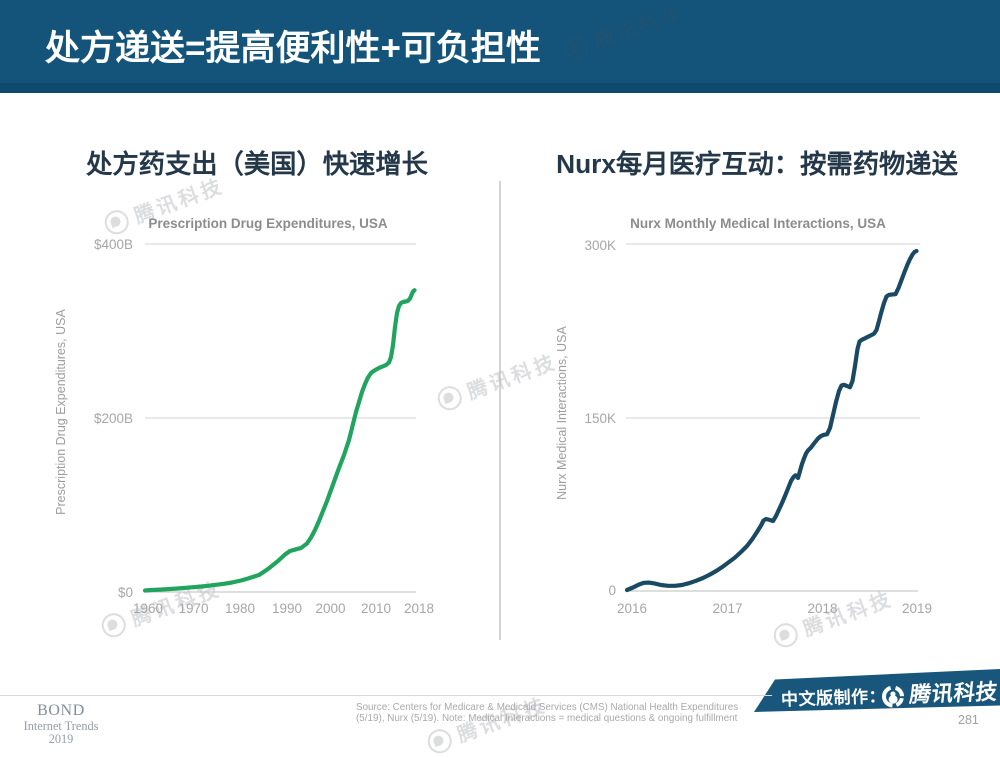 This screenshot has height=758, width=1000. What do you see at coordinates (562, 413) in the screenshot?
I see `svg-text: Nurx Medical Interactions, USA` at bounding box center [562, 413].